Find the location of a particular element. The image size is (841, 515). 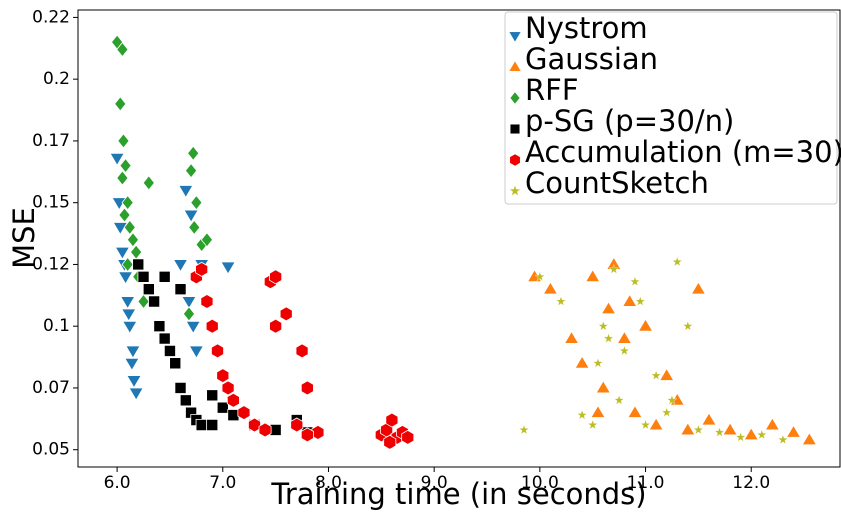

y-tick-label: 0.2 is located at coordinates (56, 79).